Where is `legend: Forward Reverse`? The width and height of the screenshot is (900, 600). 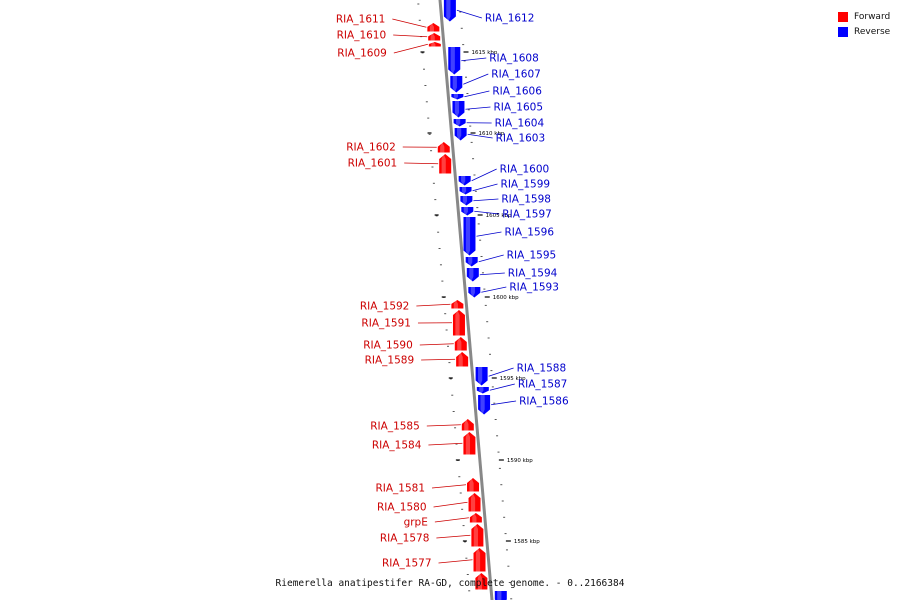
legend: Forward Reverse is located at coordinates (864, 24).